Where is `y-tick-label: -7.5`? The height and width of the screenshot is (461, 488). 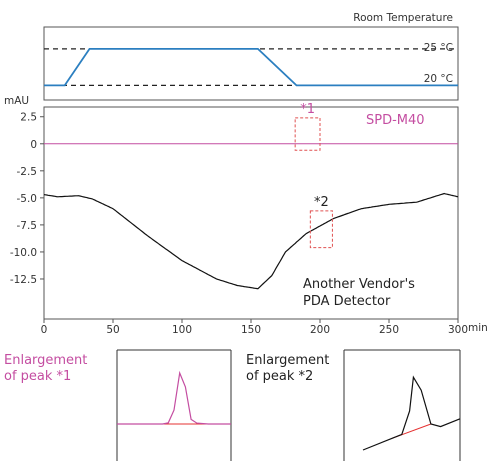 y-tick-label: -7.5 is located at coordinates (27, 226).